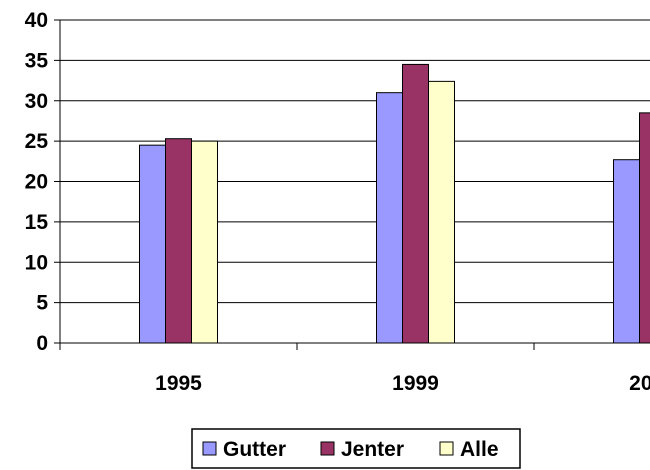  What do you see at coordinates (644, 228) in the screenshot?
I see `bar-jenter-2003` at bounding box center [644, 228].